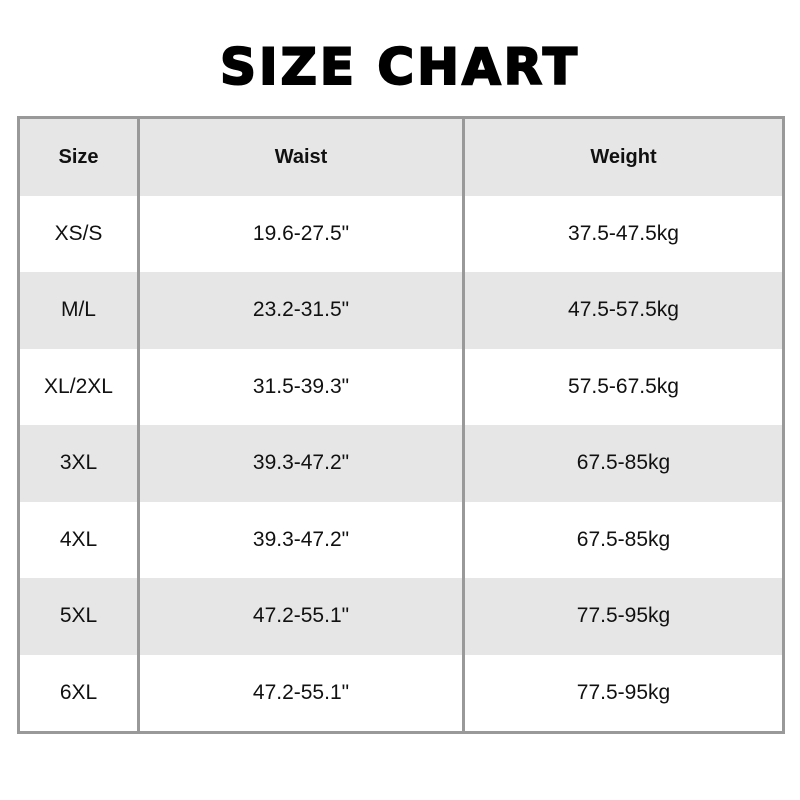 The width and height of the screenshot is (800, 800). Describe the element at coordinates (80, 157) in the screenshot. I see `header-size: Size` at that location.